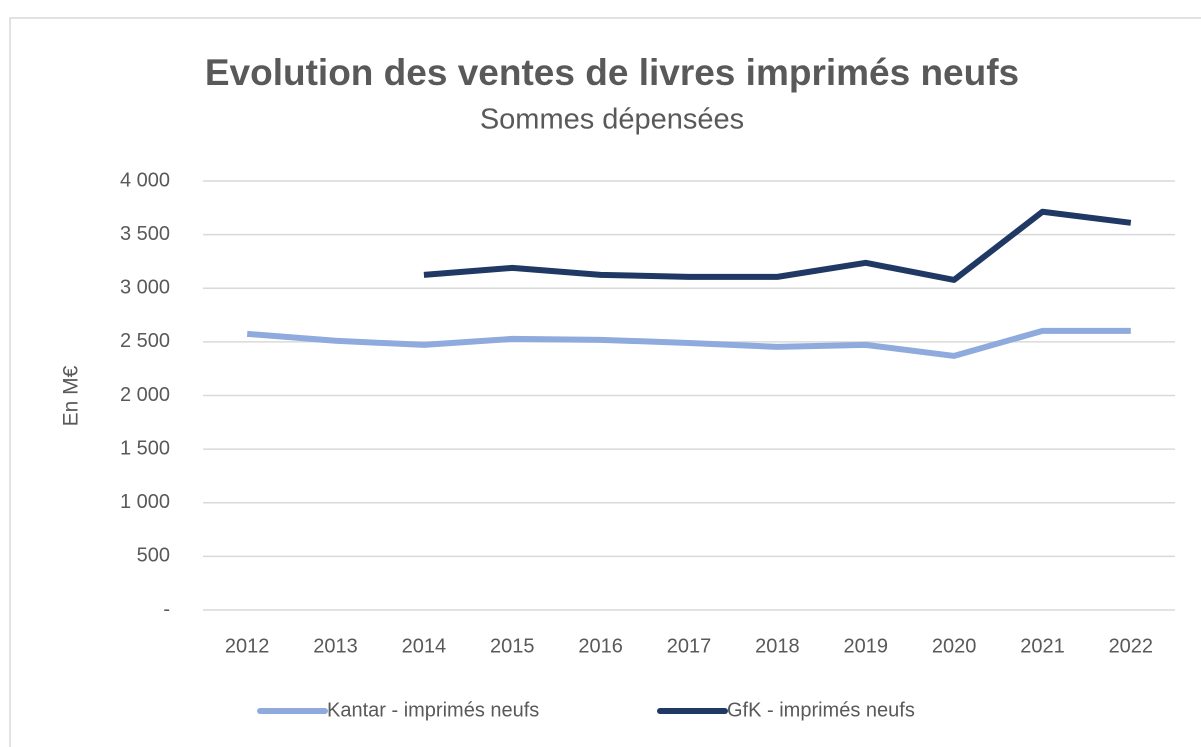  I want to click on x-tick-label: 2013, so click(335, 646).